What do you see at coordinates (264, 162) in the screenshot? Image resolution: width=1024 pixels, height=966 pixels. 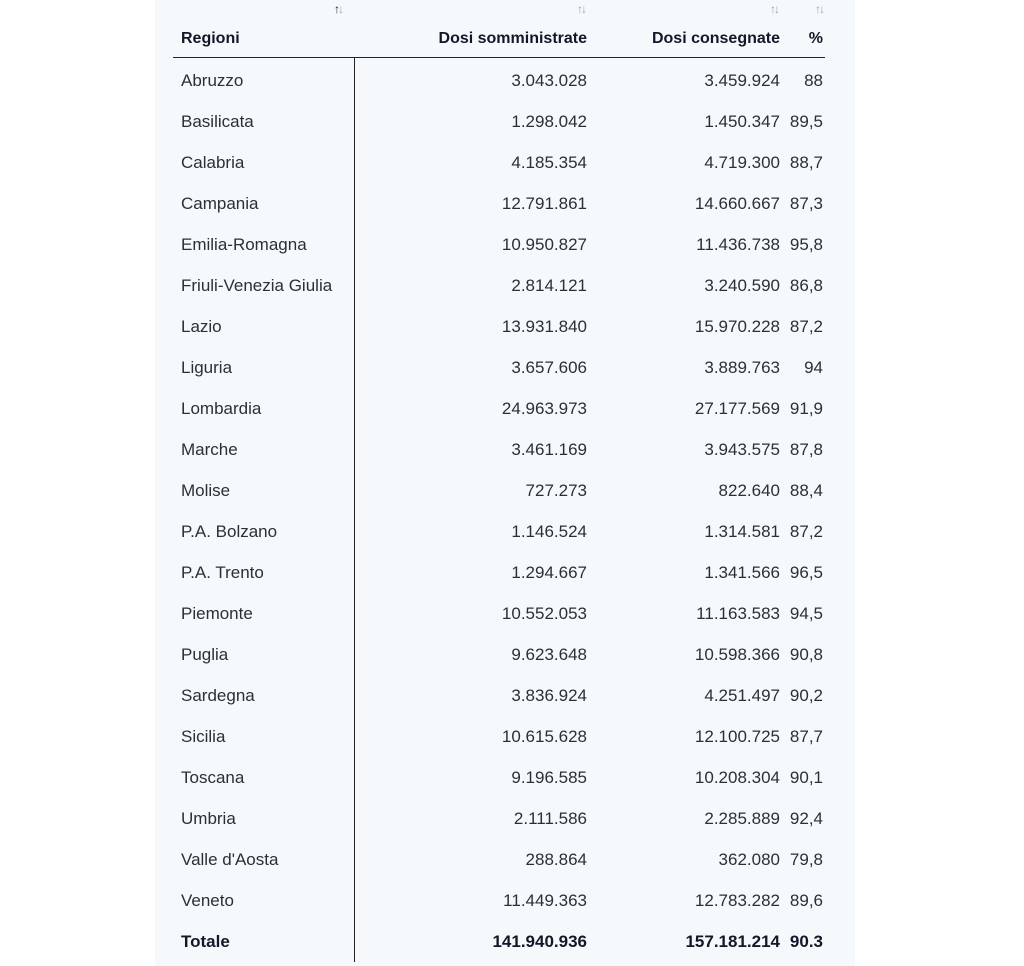 I see `cell-region: Calabria` at bounding box center [264, 162].